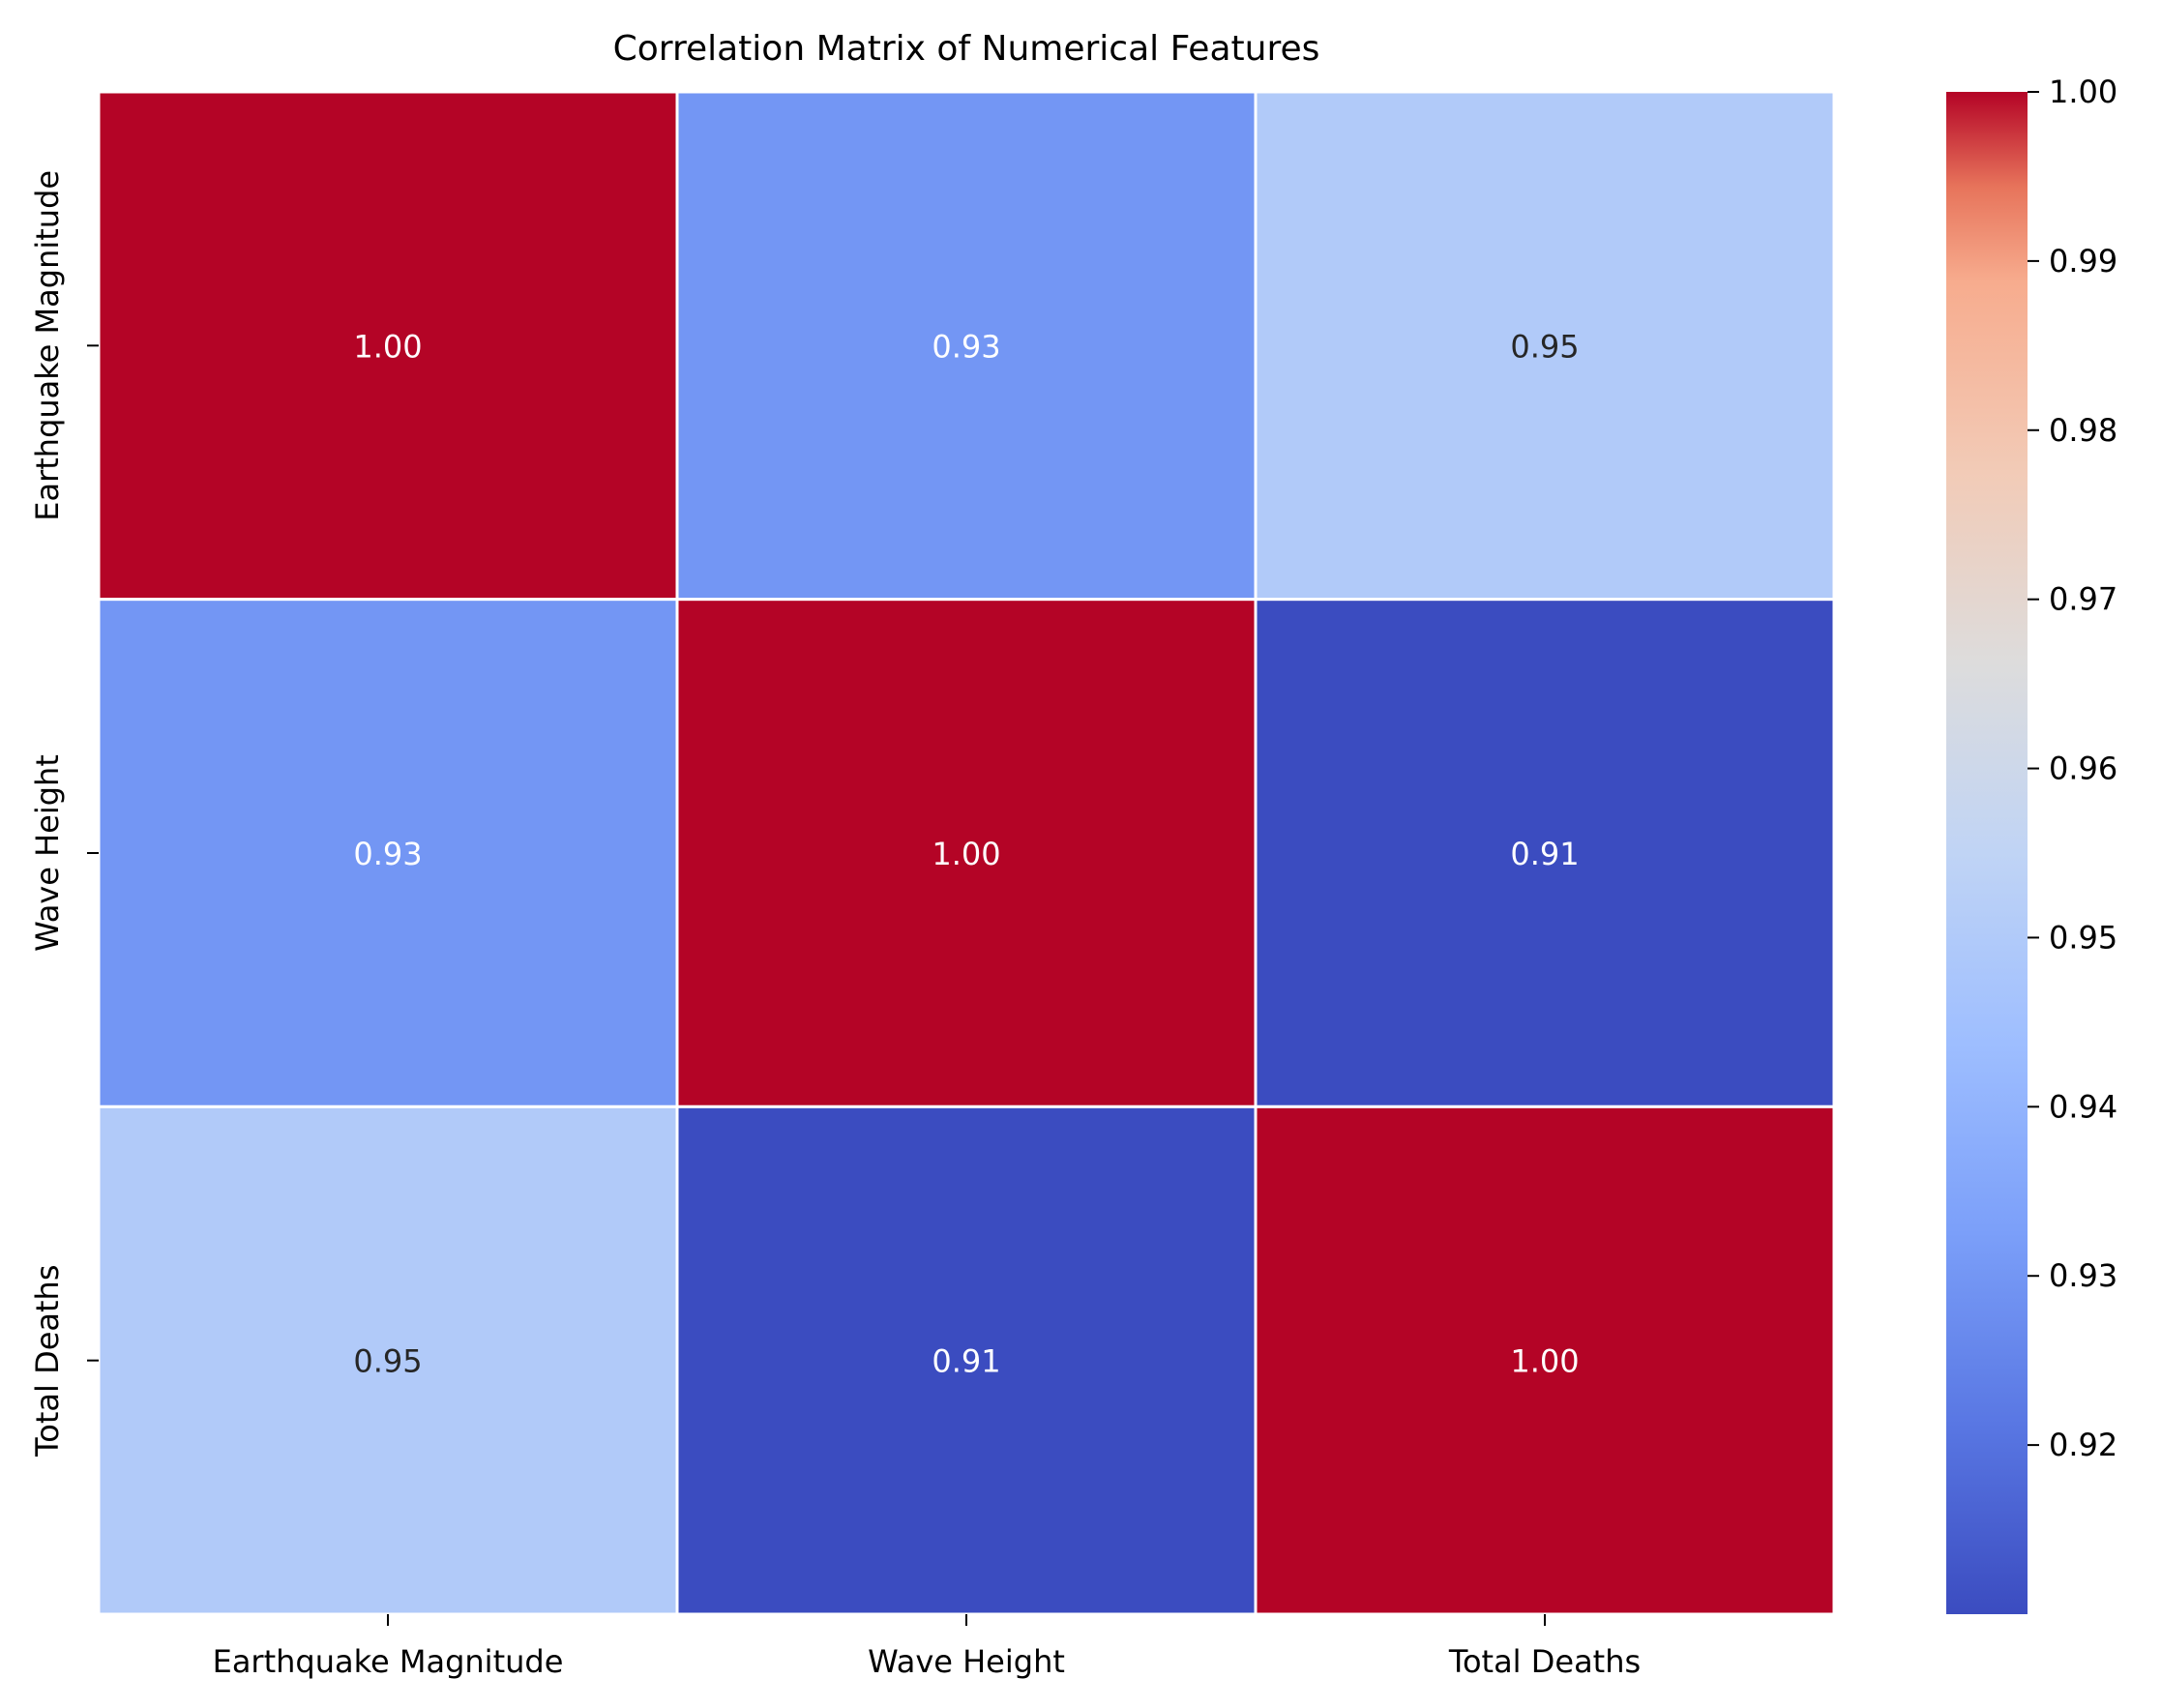  Describe the element at coordinates (1544, 1661) in the screenshot. I see `x-tick-label: Total Deaths` at that location.